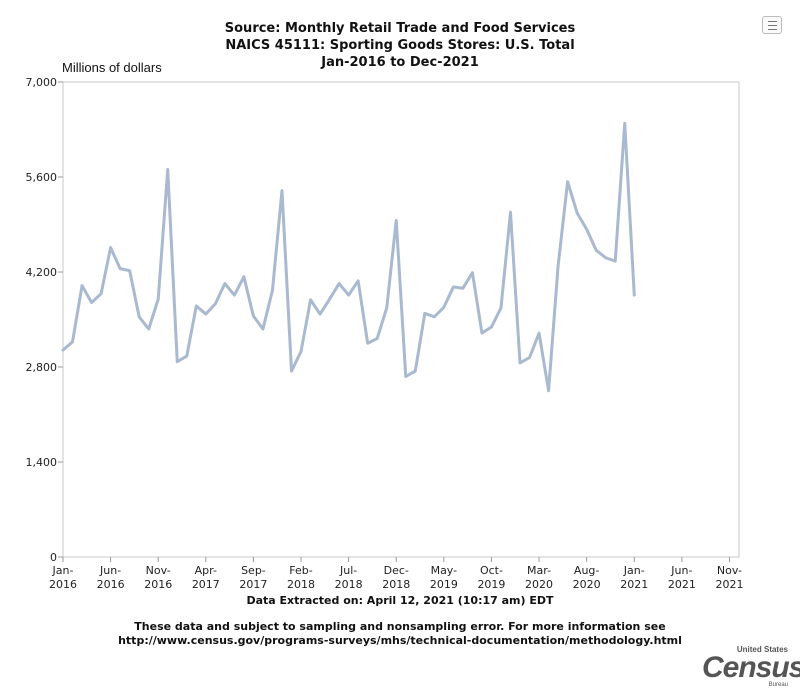 This screenshot has width=800, height=691. Describe the element at coordinates (444, 584) in the screenshot. I see `x-tick-label: 2019` at that location.